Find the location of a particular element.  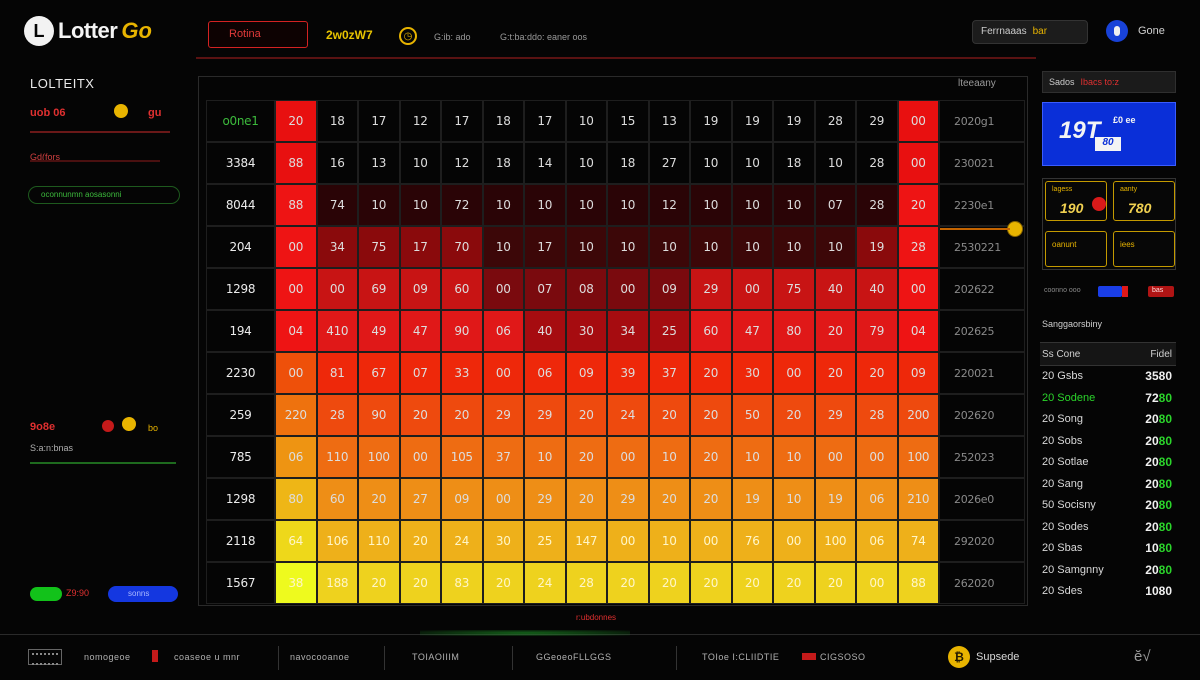

footer-item-7: CIGSOSO is located at coordinates (843, 657).